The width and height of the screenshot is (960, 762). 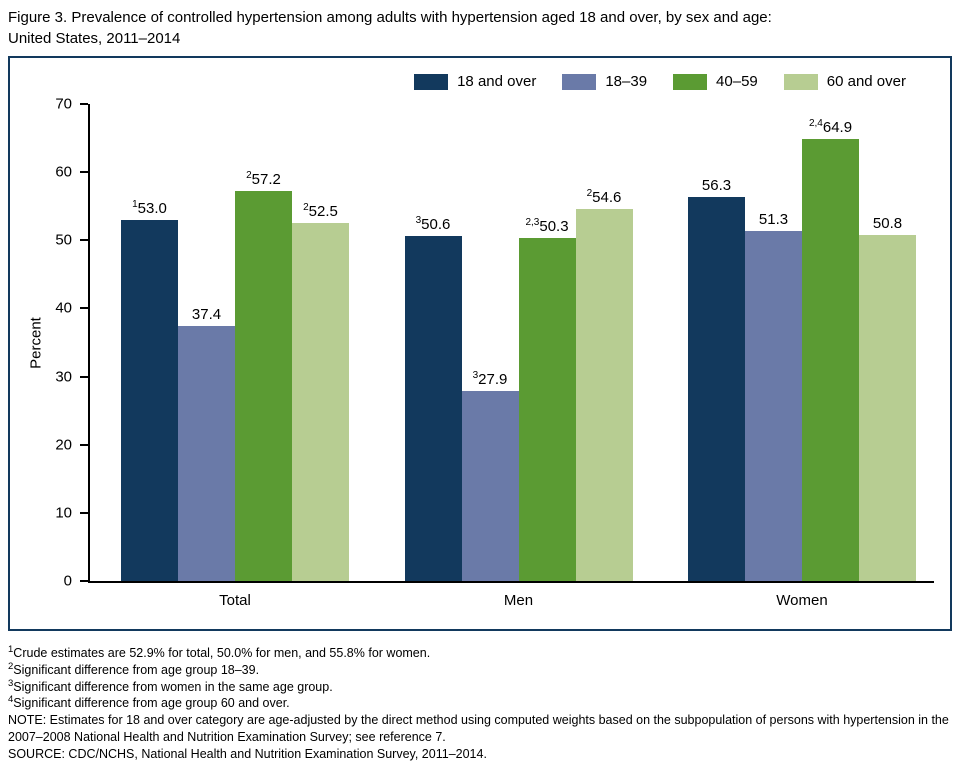 I want to click on bar-women-40-59: 2,464.9, so click(x=830, y=360).